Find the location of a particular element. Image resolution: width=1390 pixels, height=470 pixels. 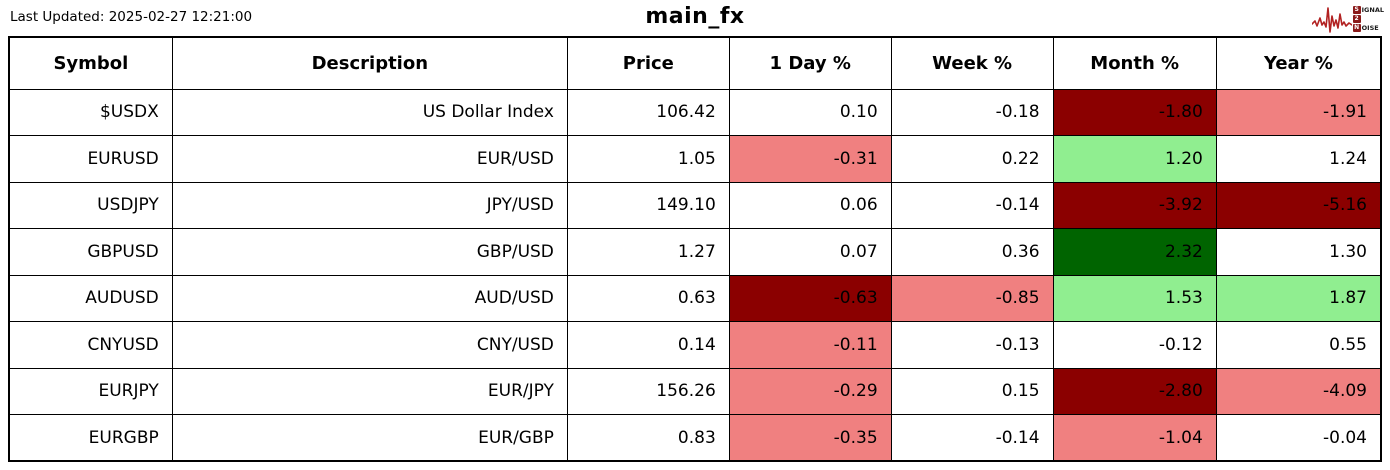

cell-description: EUR/GBP is located at coordinates (369, 438).